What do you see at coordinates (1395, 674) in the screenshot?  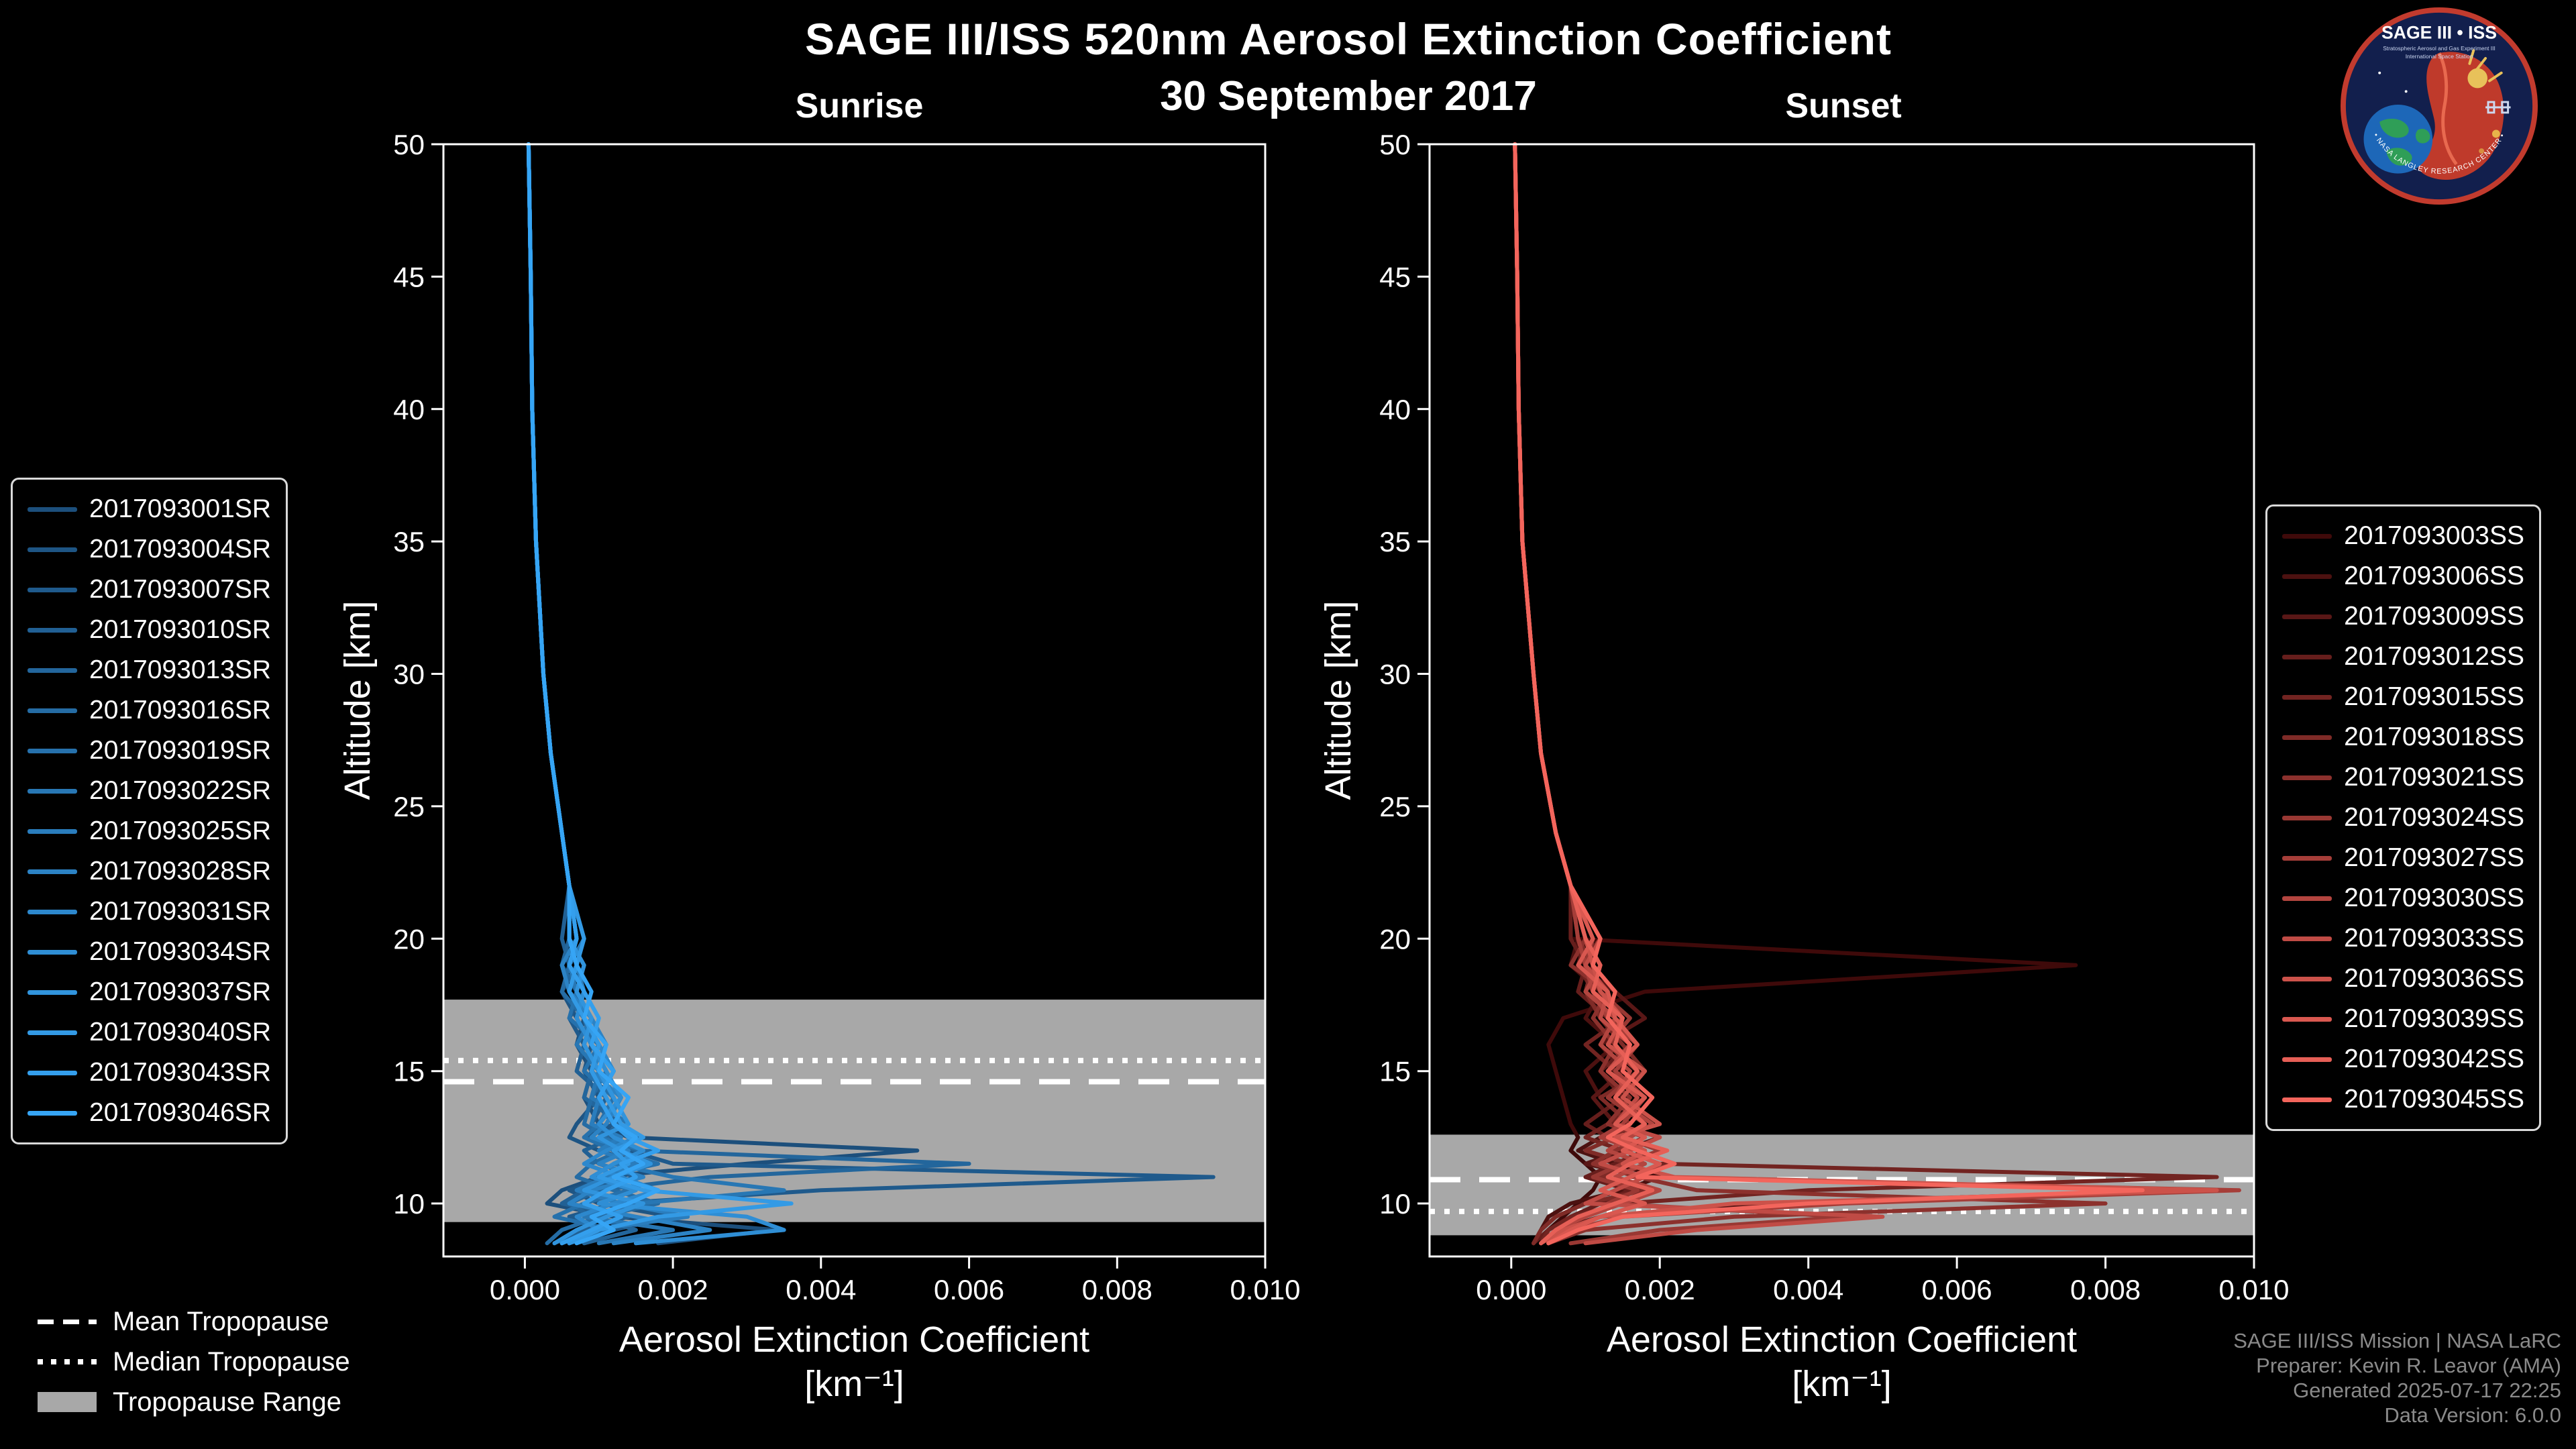 I see `y-tick-label: 30` at bounding box center [1395, 674].